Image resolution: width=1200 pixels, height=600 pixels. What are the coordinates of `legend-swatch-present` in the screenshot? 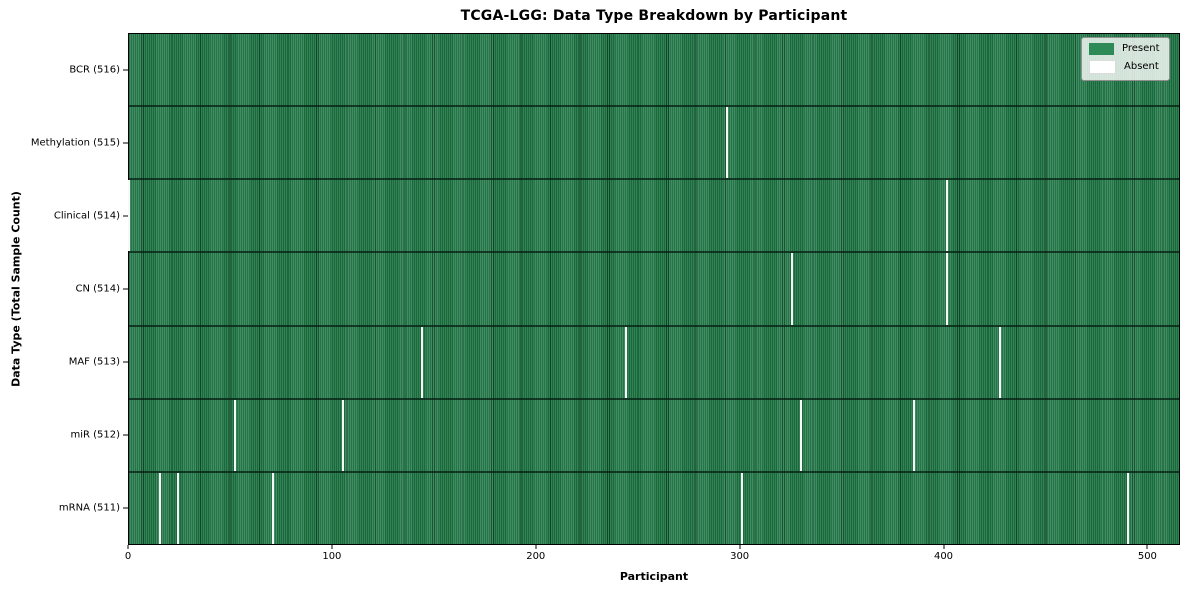 It's located at (1101, 49).